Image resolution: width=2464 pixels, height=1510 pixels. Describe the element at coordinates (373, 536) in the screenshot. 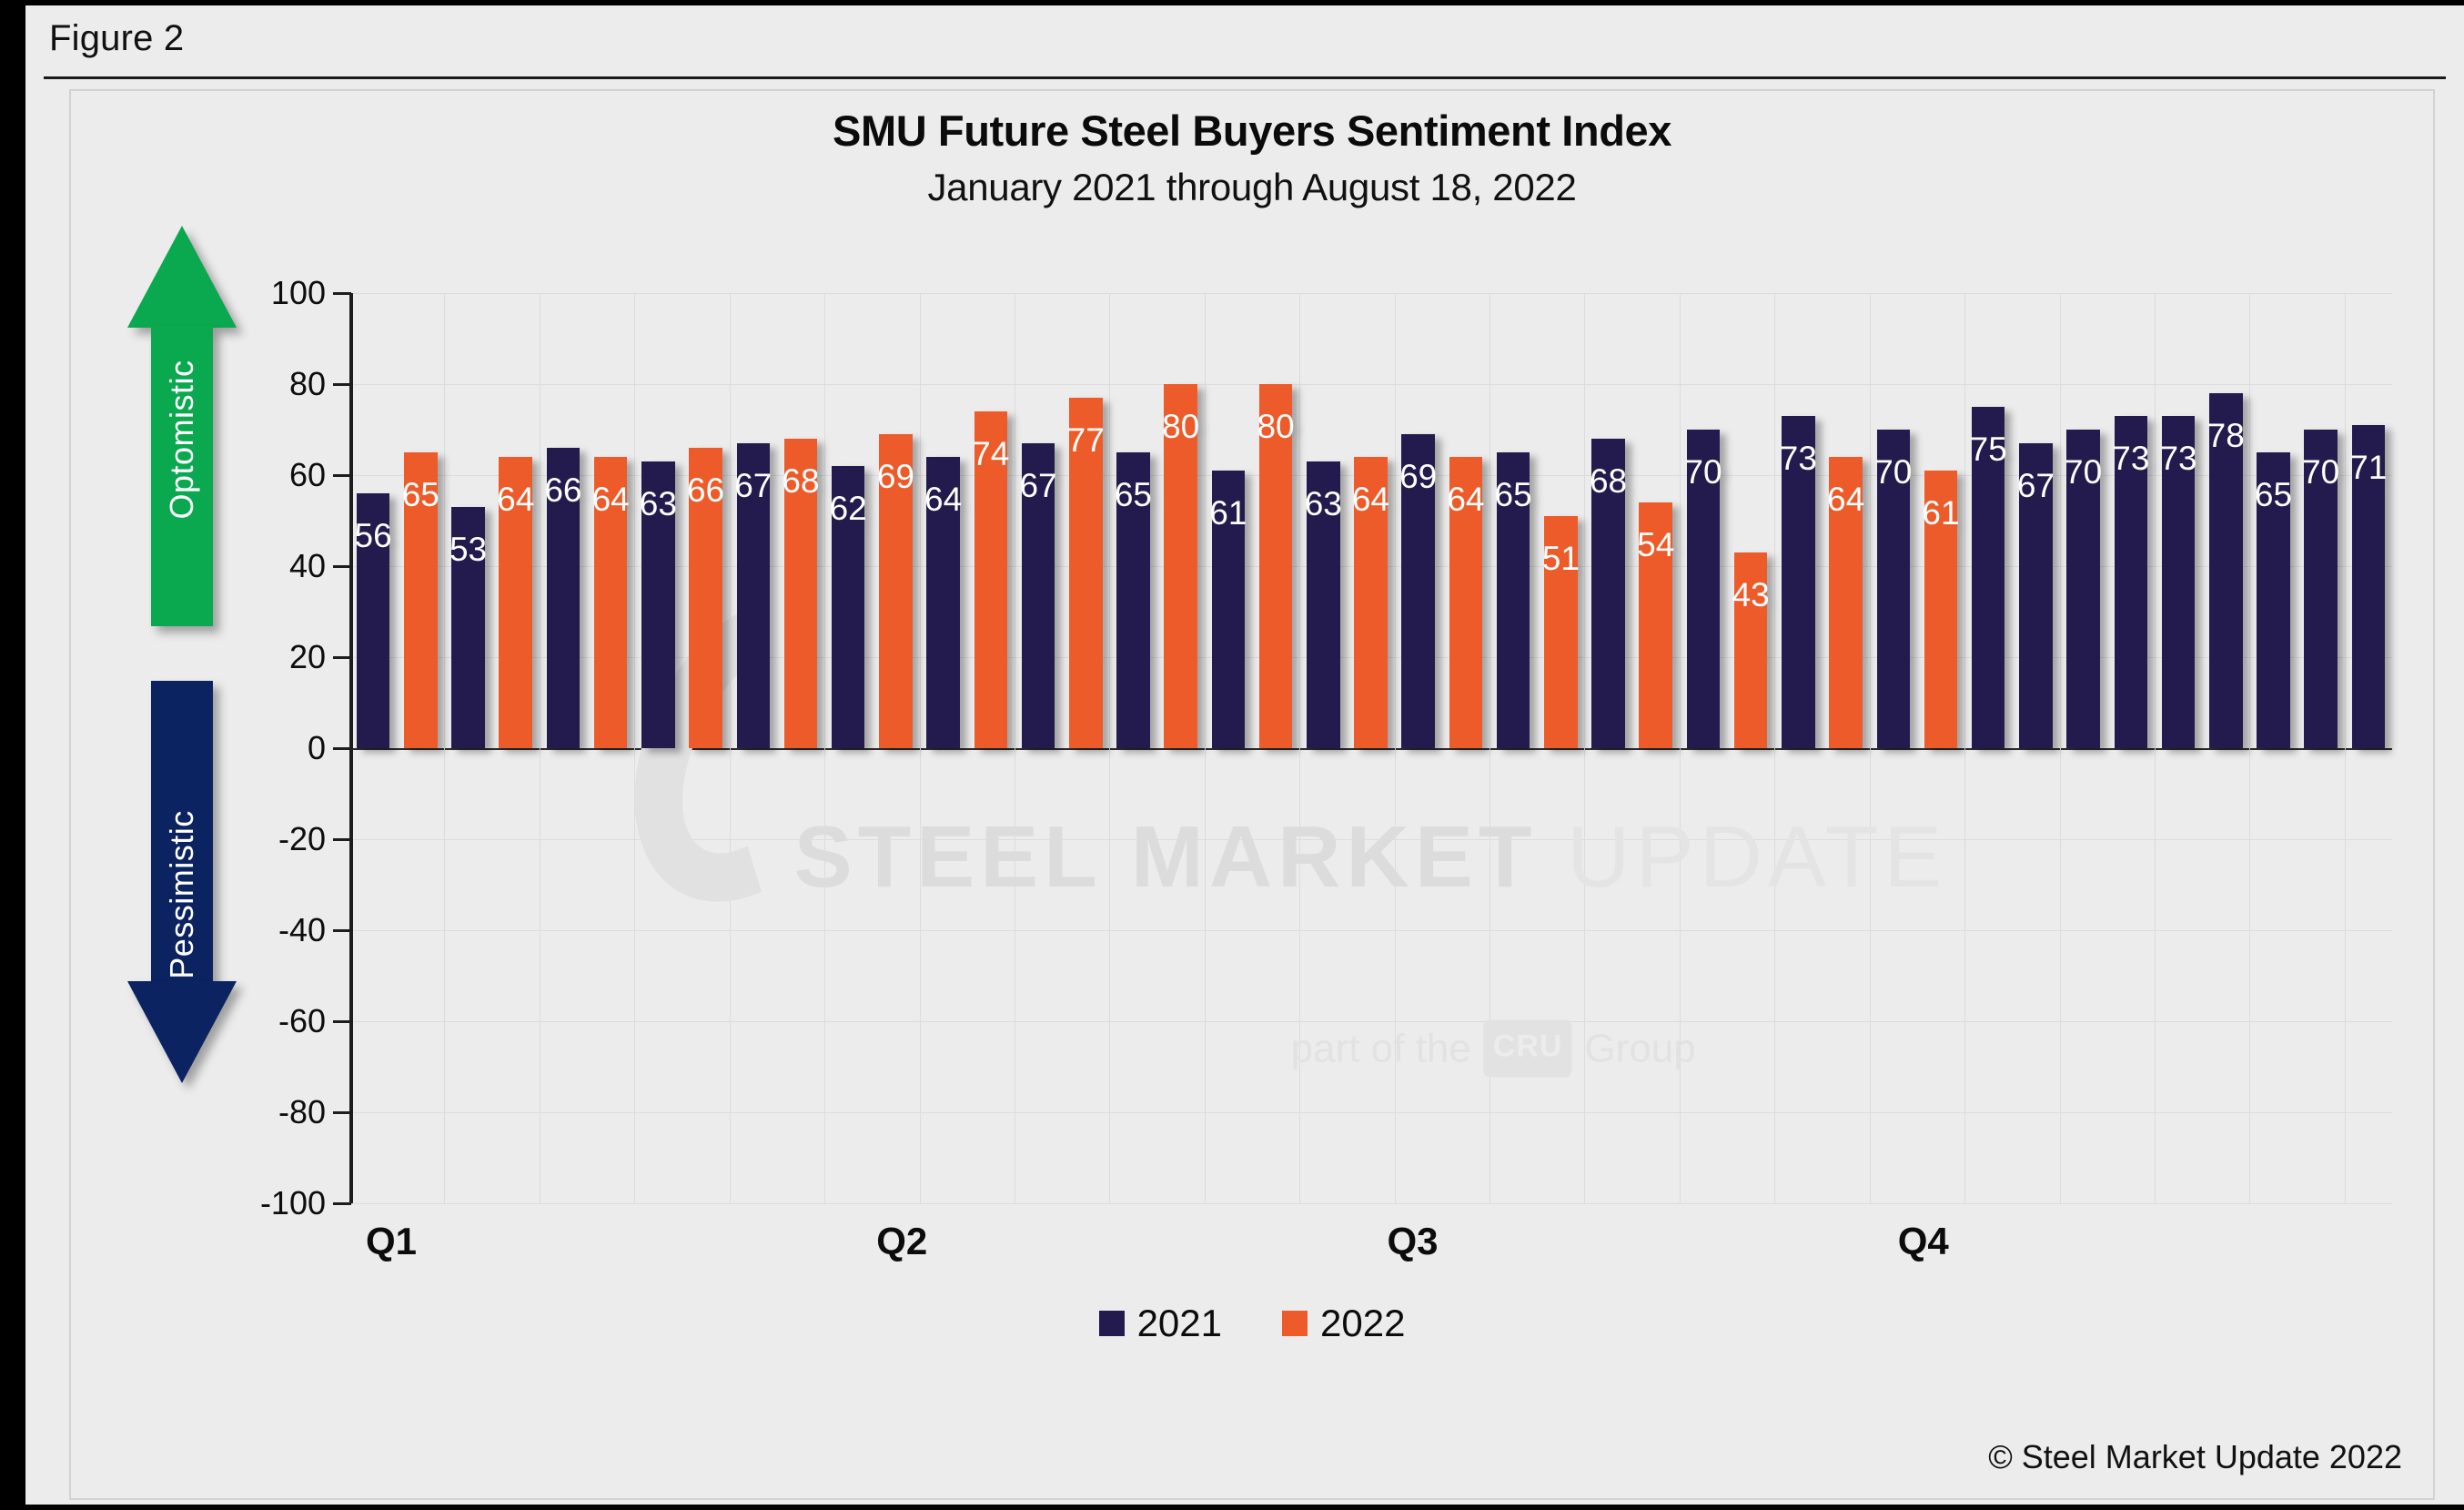

I see `bar-value-label: 56` at that location.